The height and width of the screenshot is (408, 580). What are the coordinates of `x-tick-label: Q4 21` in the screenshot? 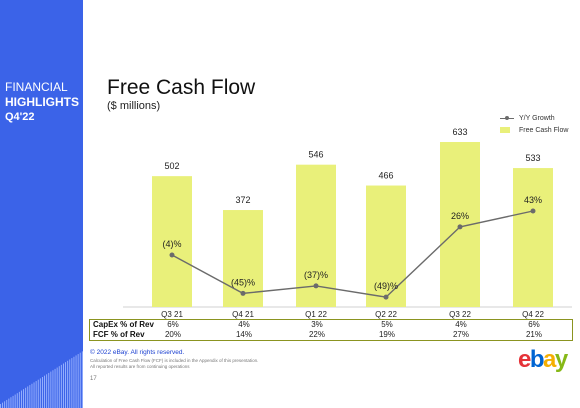 It's located at (243, 314).